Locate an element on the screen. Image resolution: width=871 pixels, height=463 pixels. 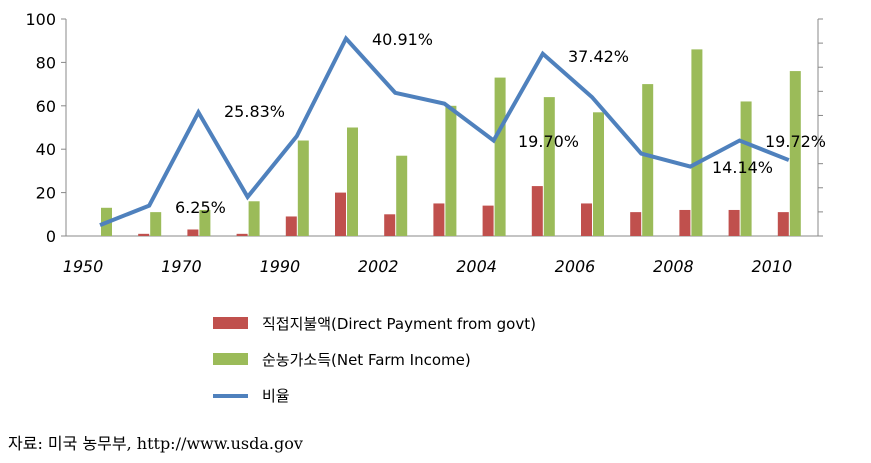
y-tick-label: 100 is located at coordinates (40, 19).